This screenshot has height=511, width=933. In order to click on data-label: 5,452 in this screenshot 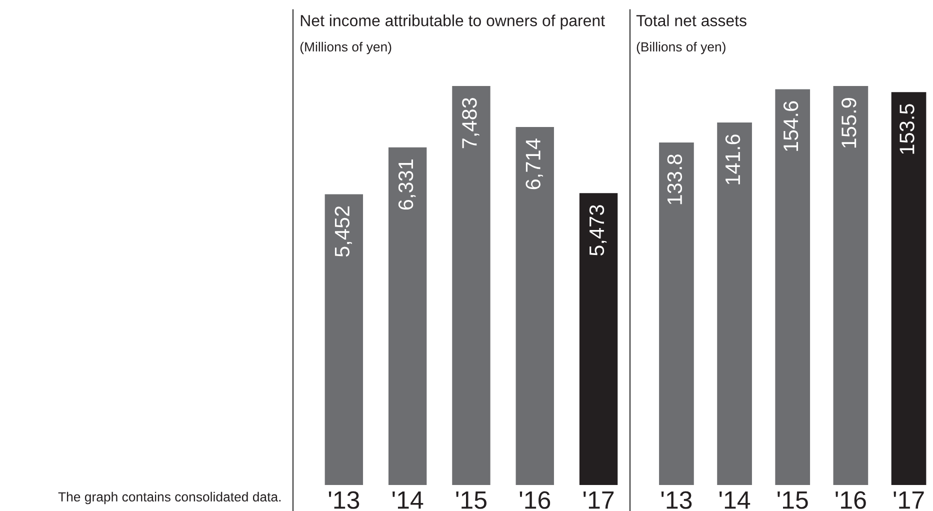, I will do `click(343, 231)`.